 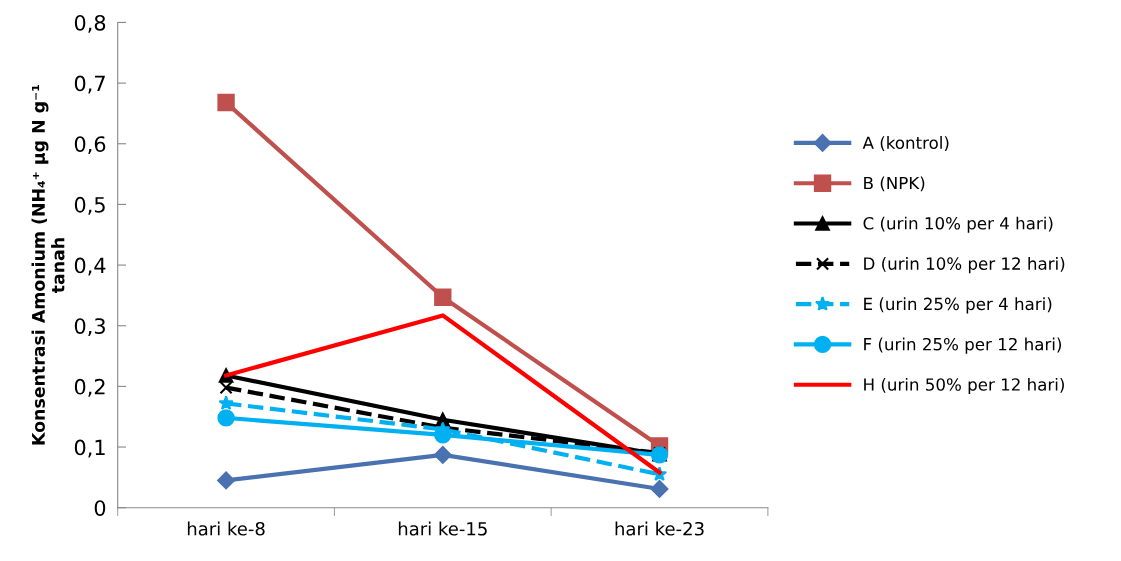 I want to click on legend-label: D (urin 10% per 12 hari), so click(x=964, y=265).